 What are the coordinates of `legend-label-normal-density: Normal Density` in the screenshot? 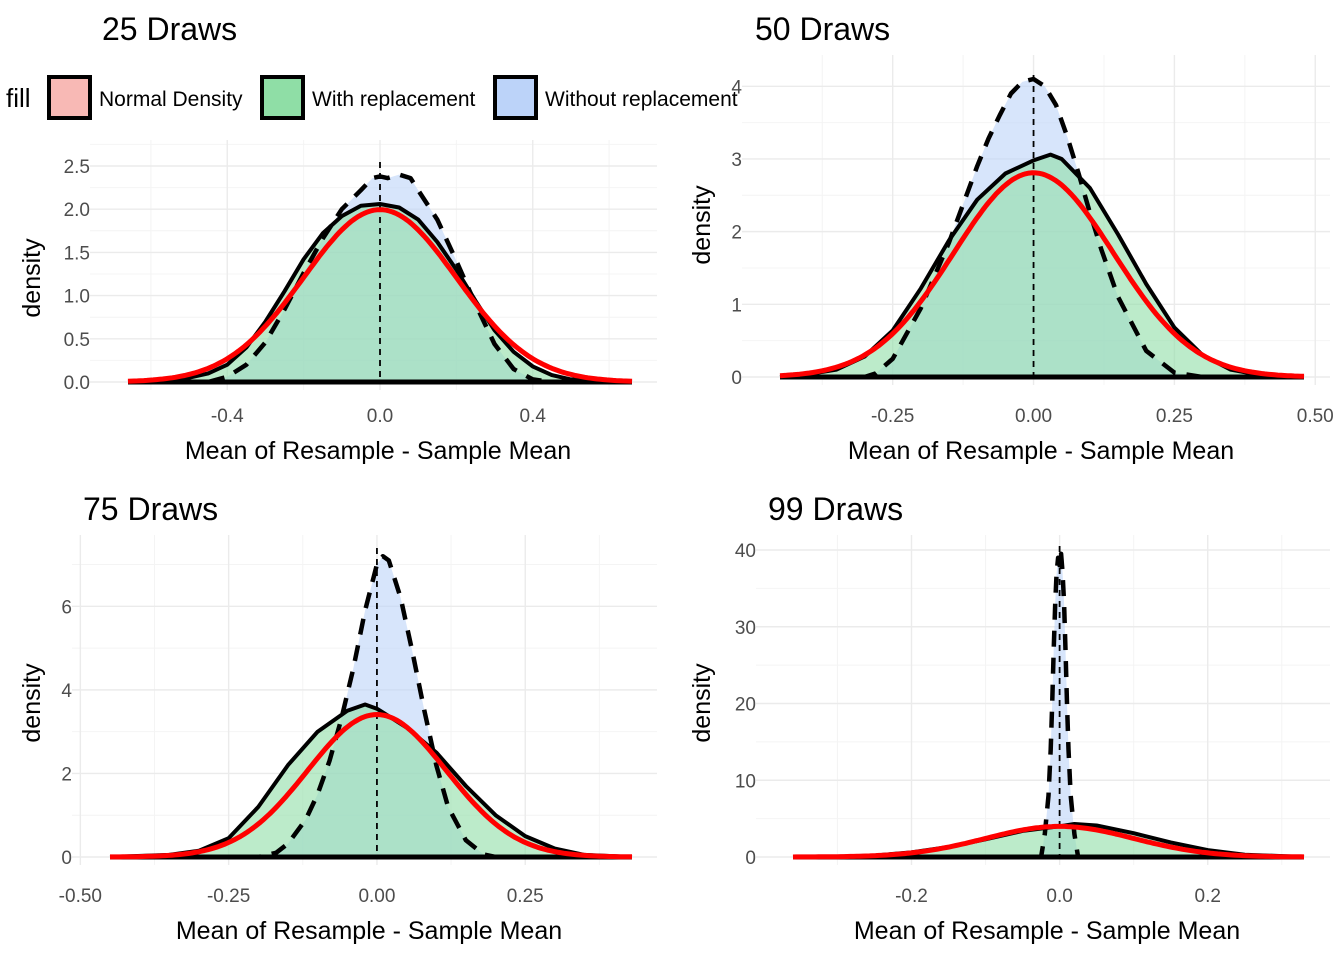 It's located at (171, 99).